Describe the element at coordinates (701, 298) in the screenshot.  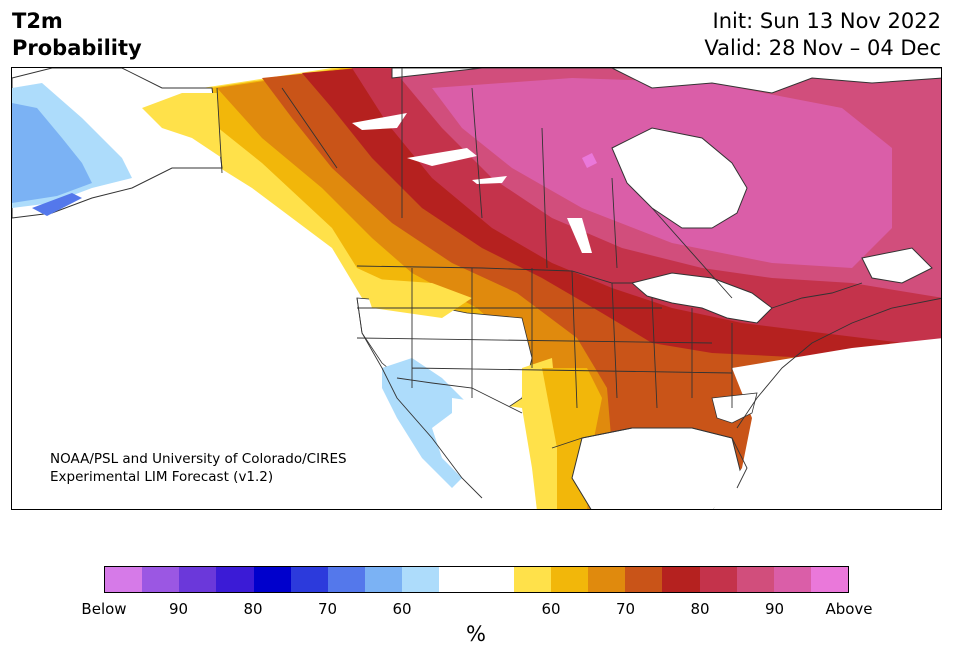
I see `great-lakes` at that location.